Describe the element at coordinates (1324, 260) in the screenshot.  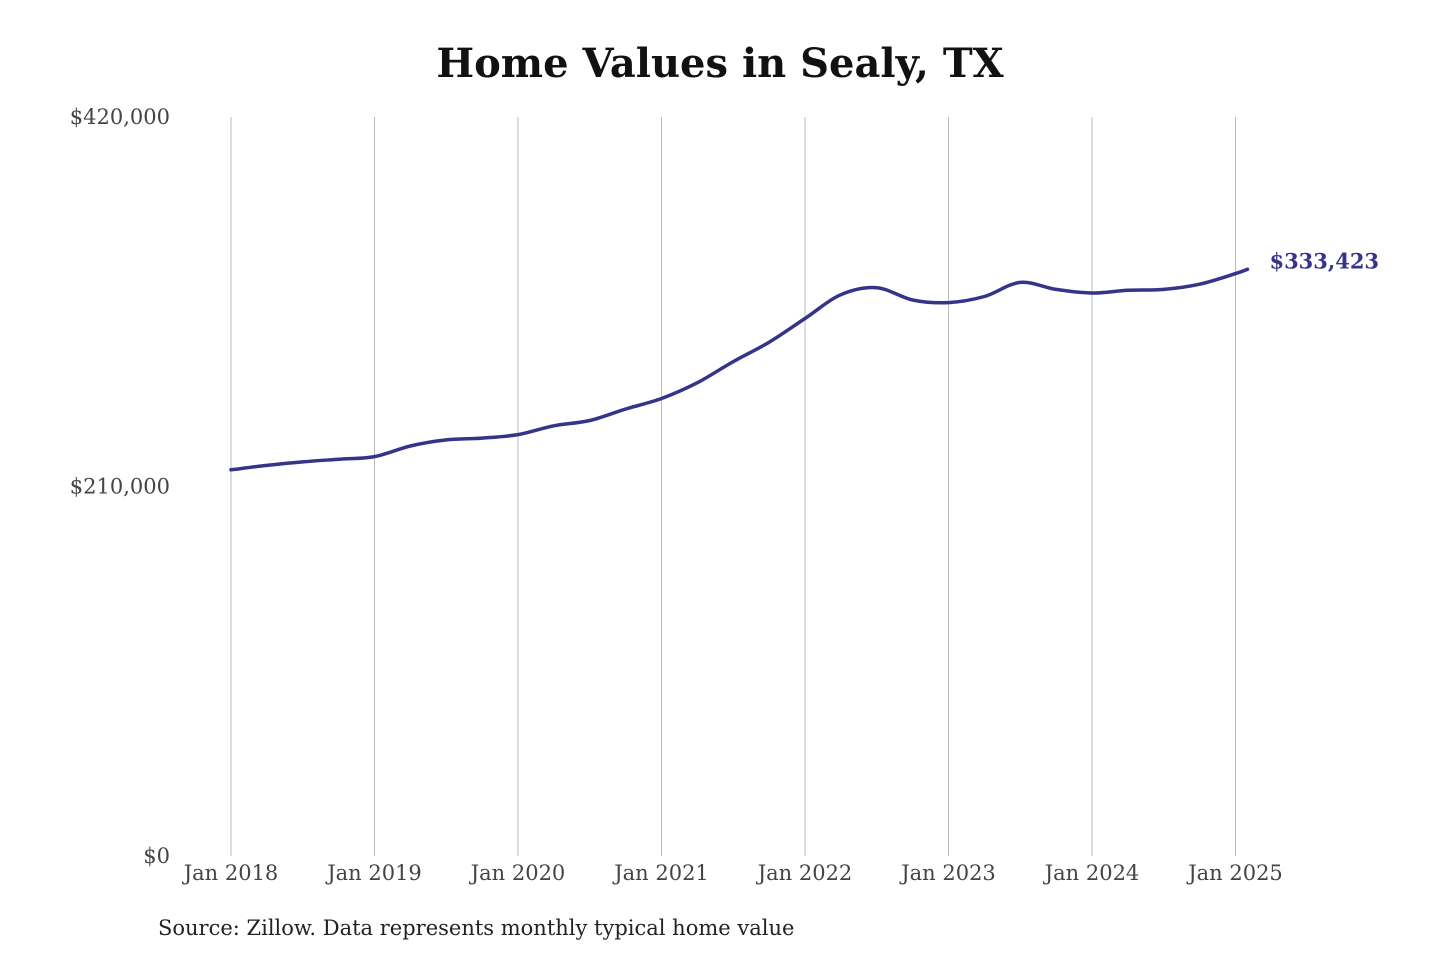
I see `end-value-label: $333,423` at that location.